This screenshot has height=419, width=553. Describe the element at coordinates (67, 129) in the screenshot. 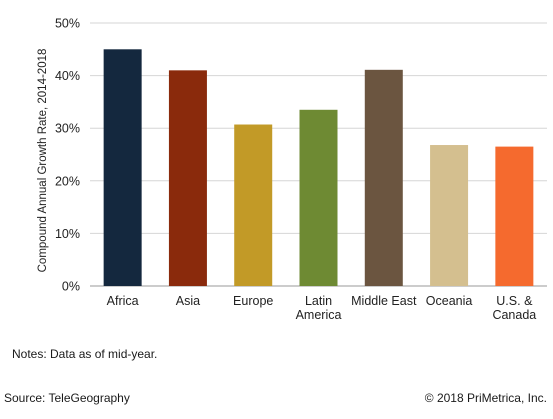

I see `y-tick-label: 30%` at that location.